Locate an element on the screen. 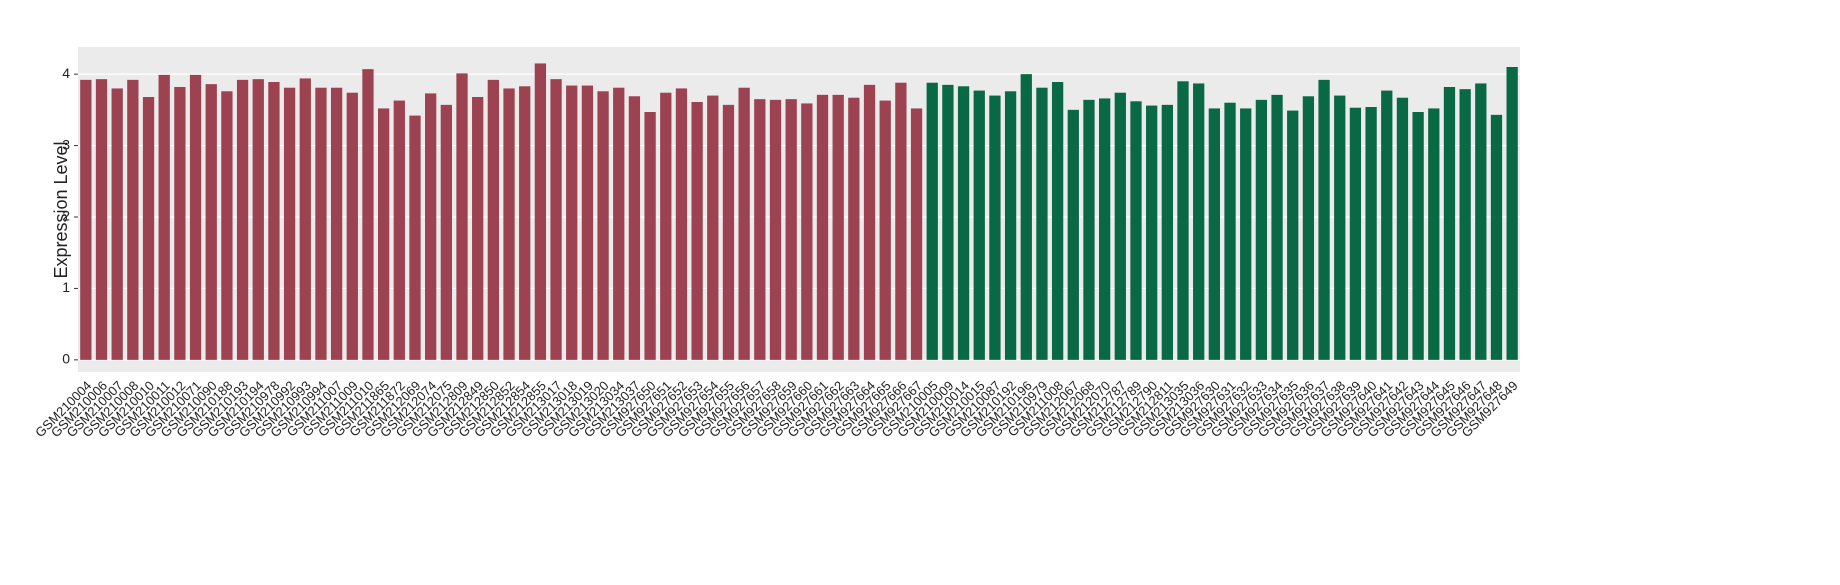 This screenshot has width=1840, height=585. y-tick-label: 1 is located at coordinates (66, 287).